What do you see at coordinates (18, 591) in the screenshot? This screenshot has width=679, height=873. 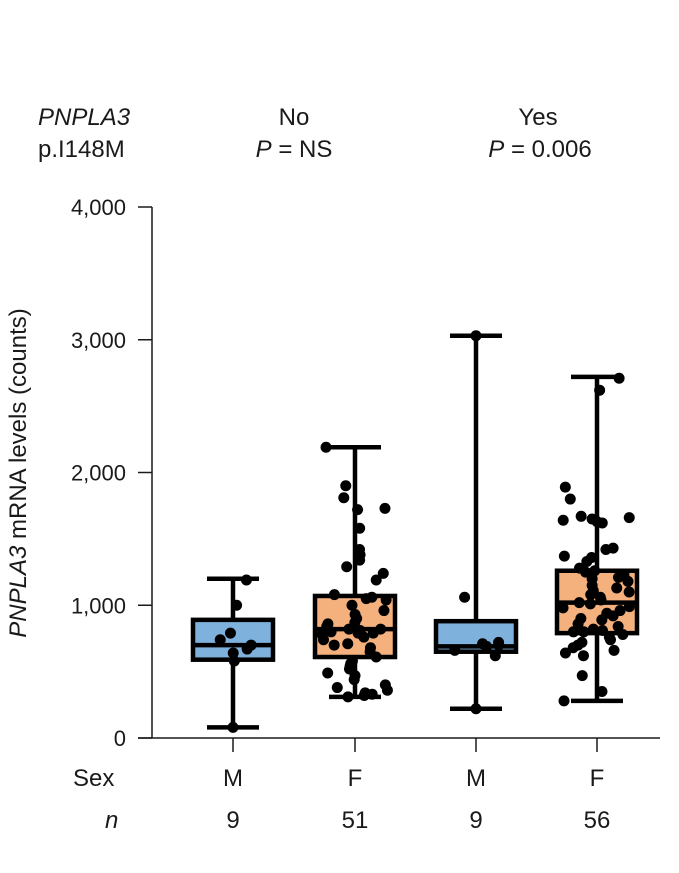 I see `y-axis-label-gene: PNPLA3` at bounding box center [18, 591].